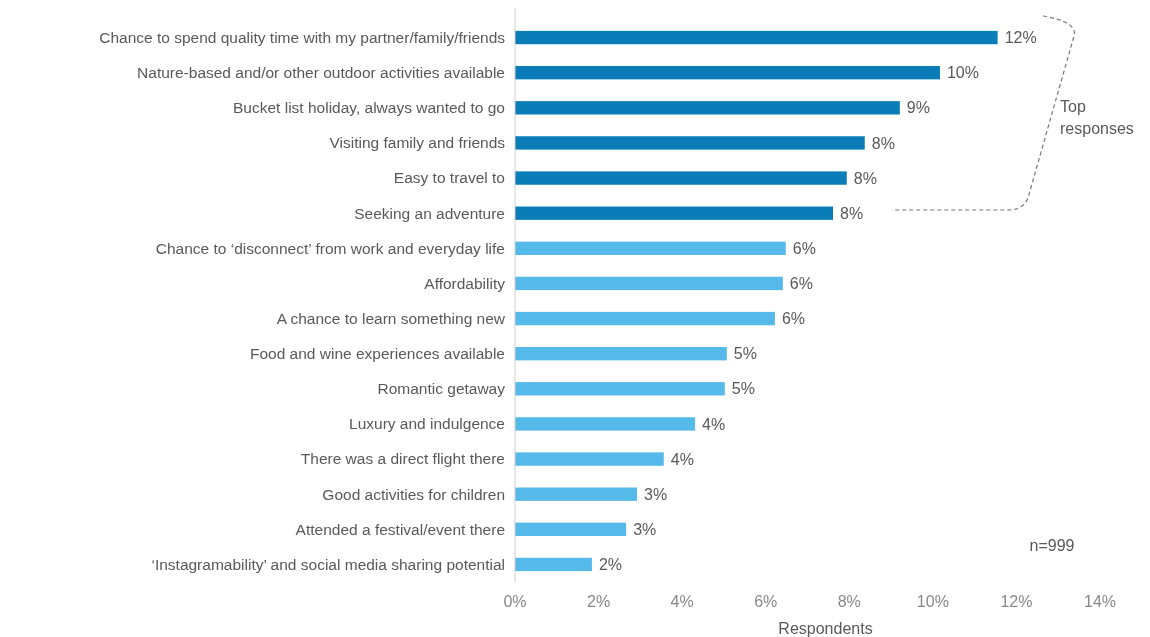 The image size is (1150, 637). I want to click on x-tick-label: 8%, so click(849, 601).